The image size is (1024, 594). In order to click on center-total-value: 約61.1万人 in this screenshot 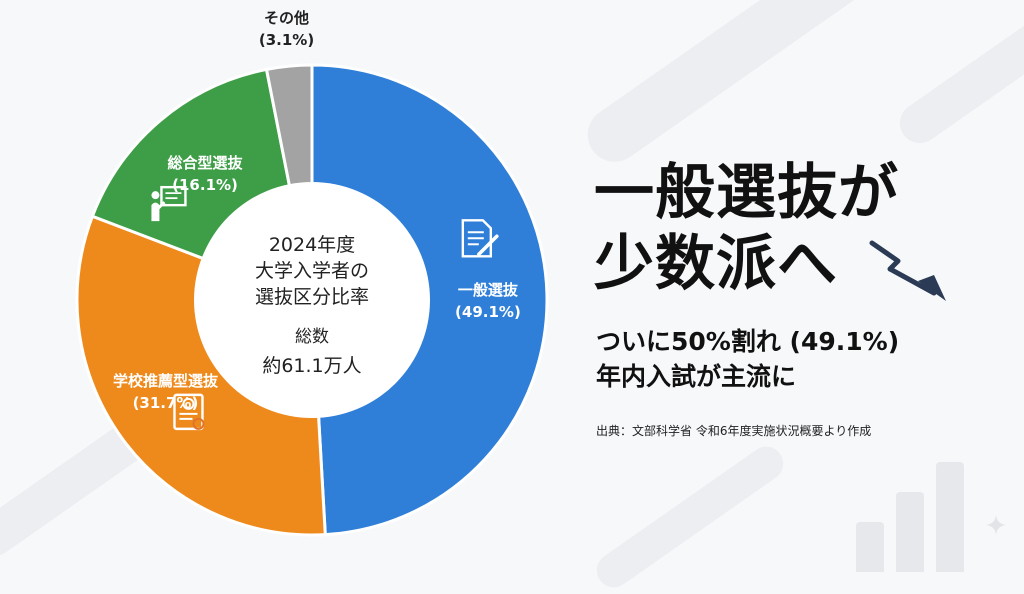, I will do `click(311, 366)`.